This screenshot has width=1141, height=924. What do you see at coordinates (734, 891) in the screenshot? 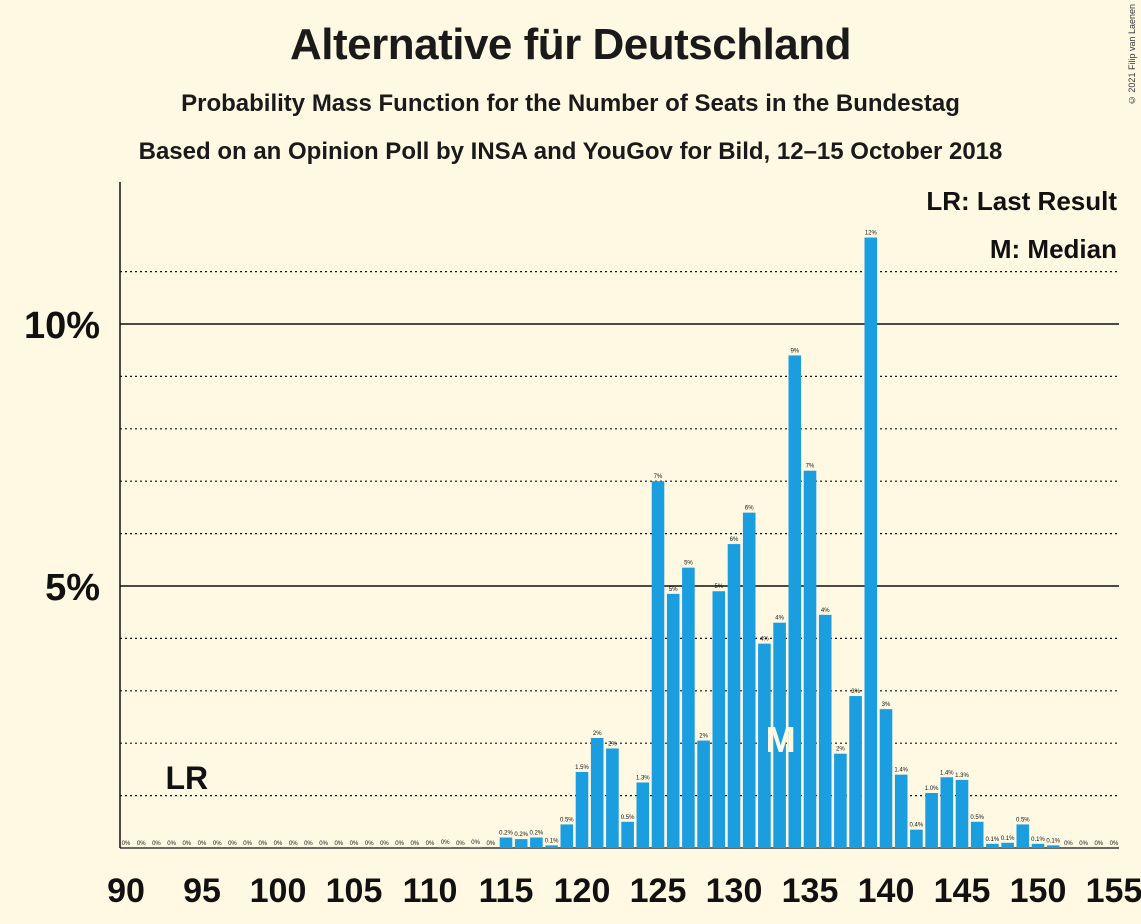
I see `x-tick-label: 130` at bounding box center [734, 891].